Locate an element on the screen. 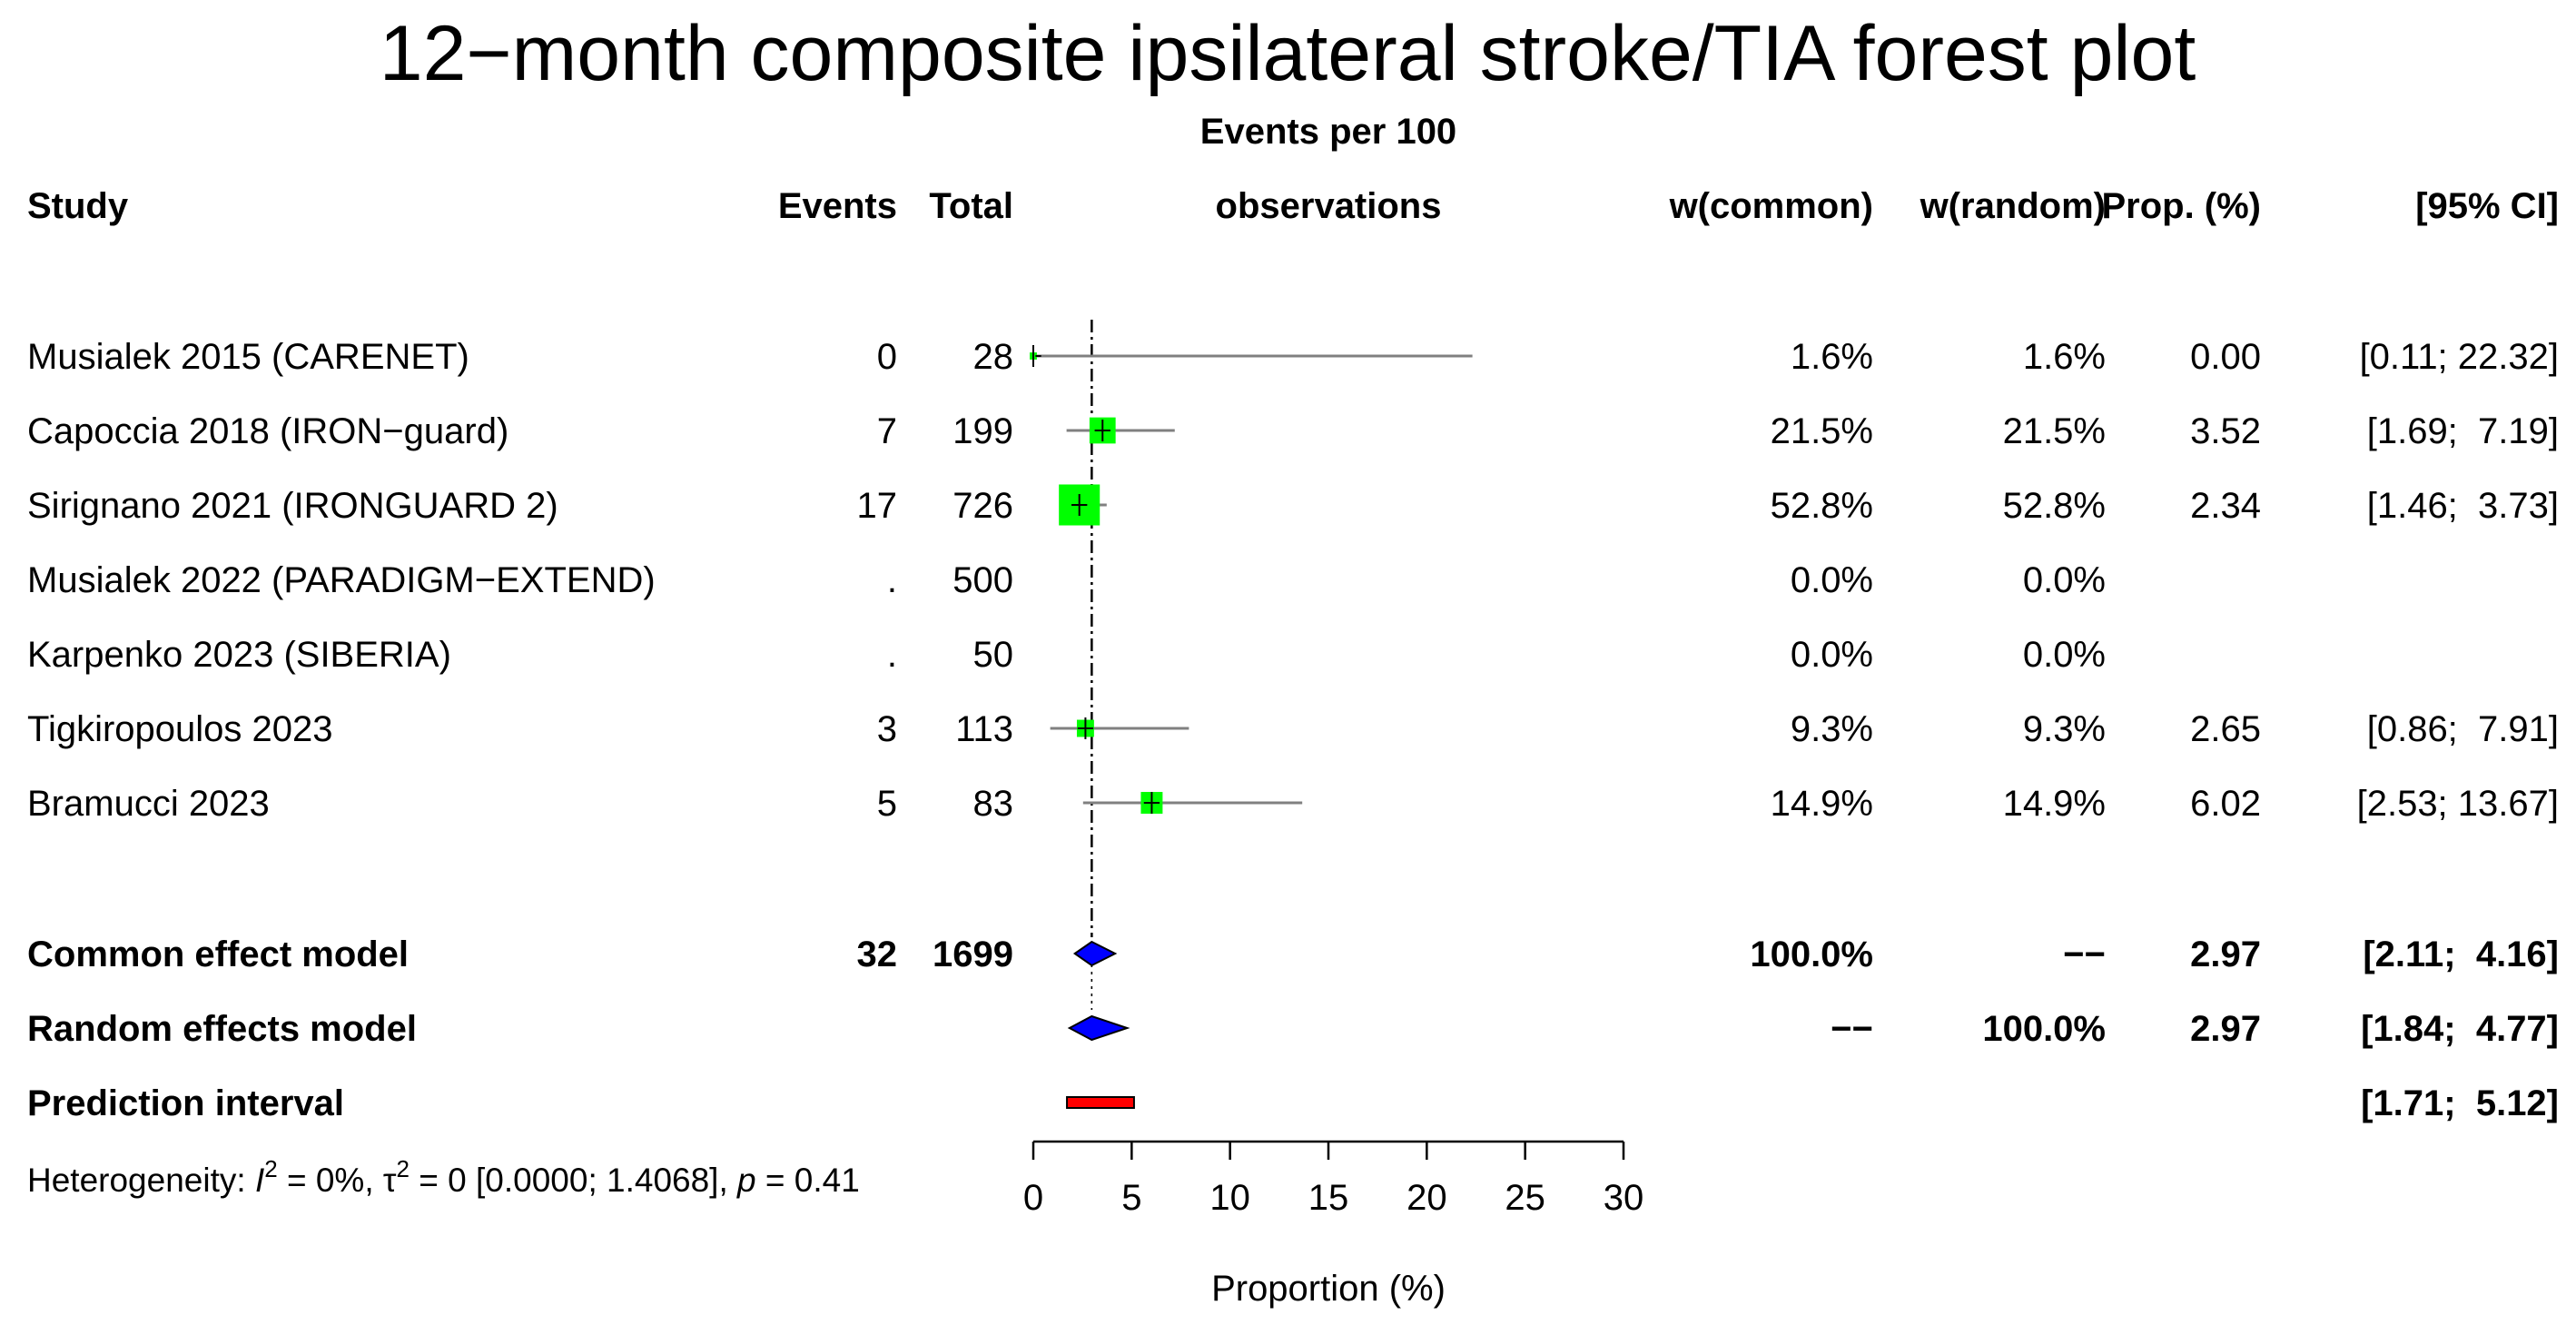 This screenshot has height=1335, width=2576. study-total: 50 is located at coordinates (993, 655).